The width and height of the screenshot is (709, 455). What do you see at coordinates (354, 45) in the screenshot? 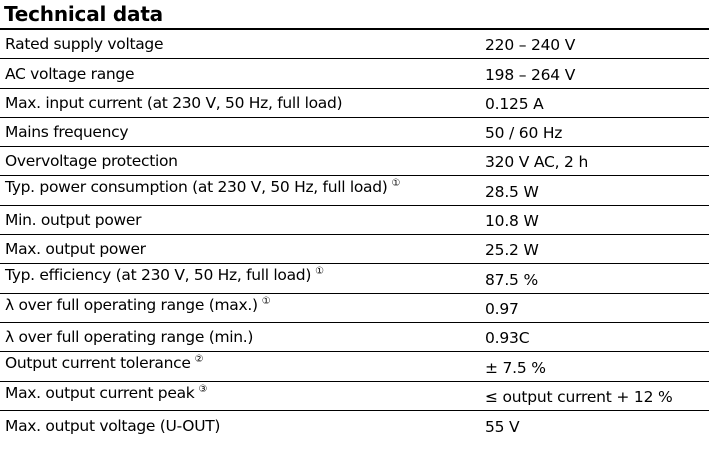
I see `table-row: Rated supply voltage 220 – 240 V` at bounding box center [354, 45].